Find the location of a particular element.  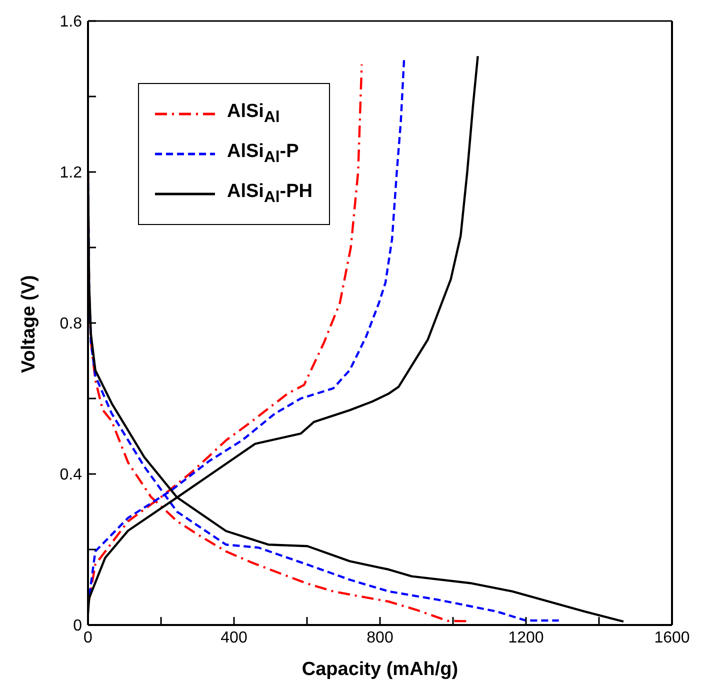

legend-label: AlSi$_{Al}$-P is located at coordinates (263, 154).